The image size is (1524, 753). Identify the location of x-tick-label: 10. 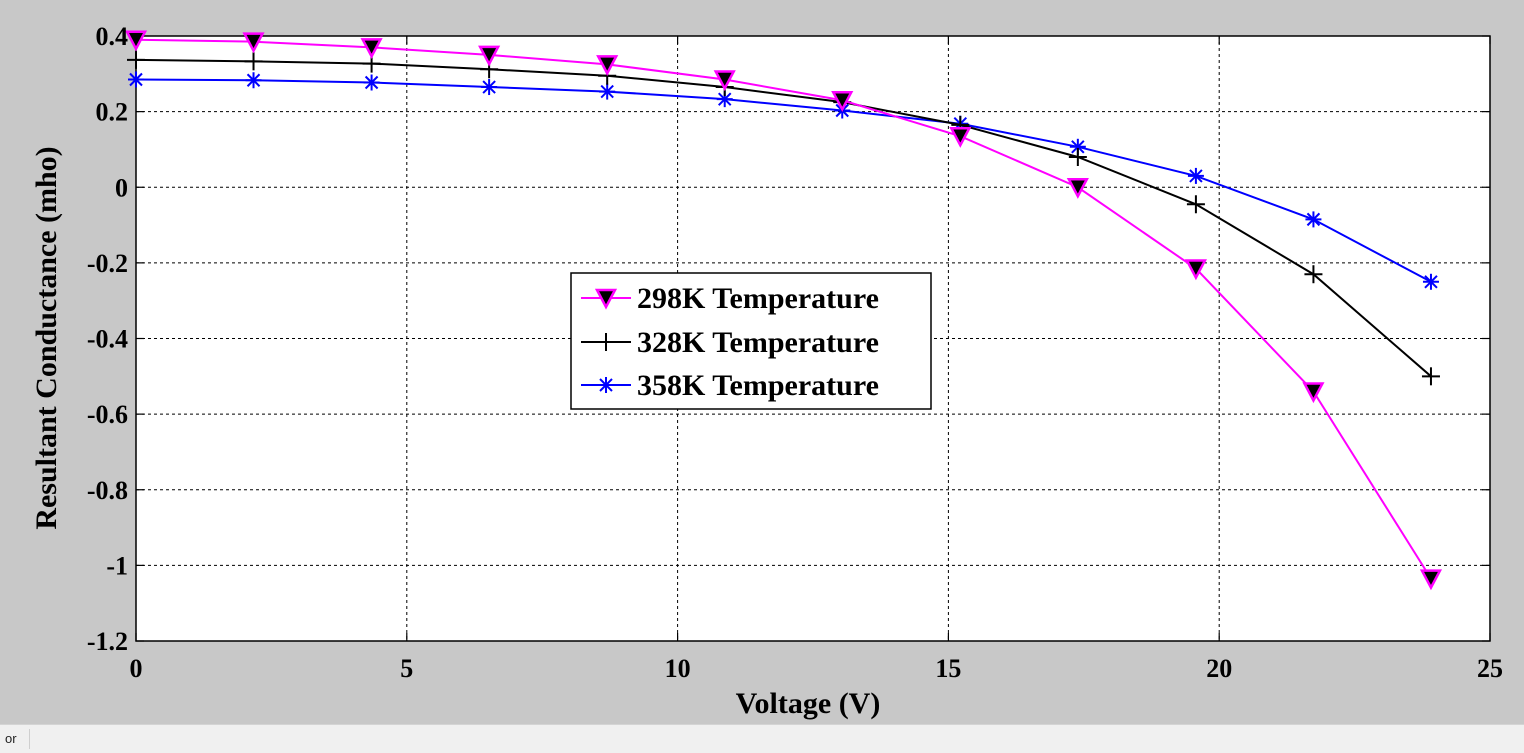
(678, 668).